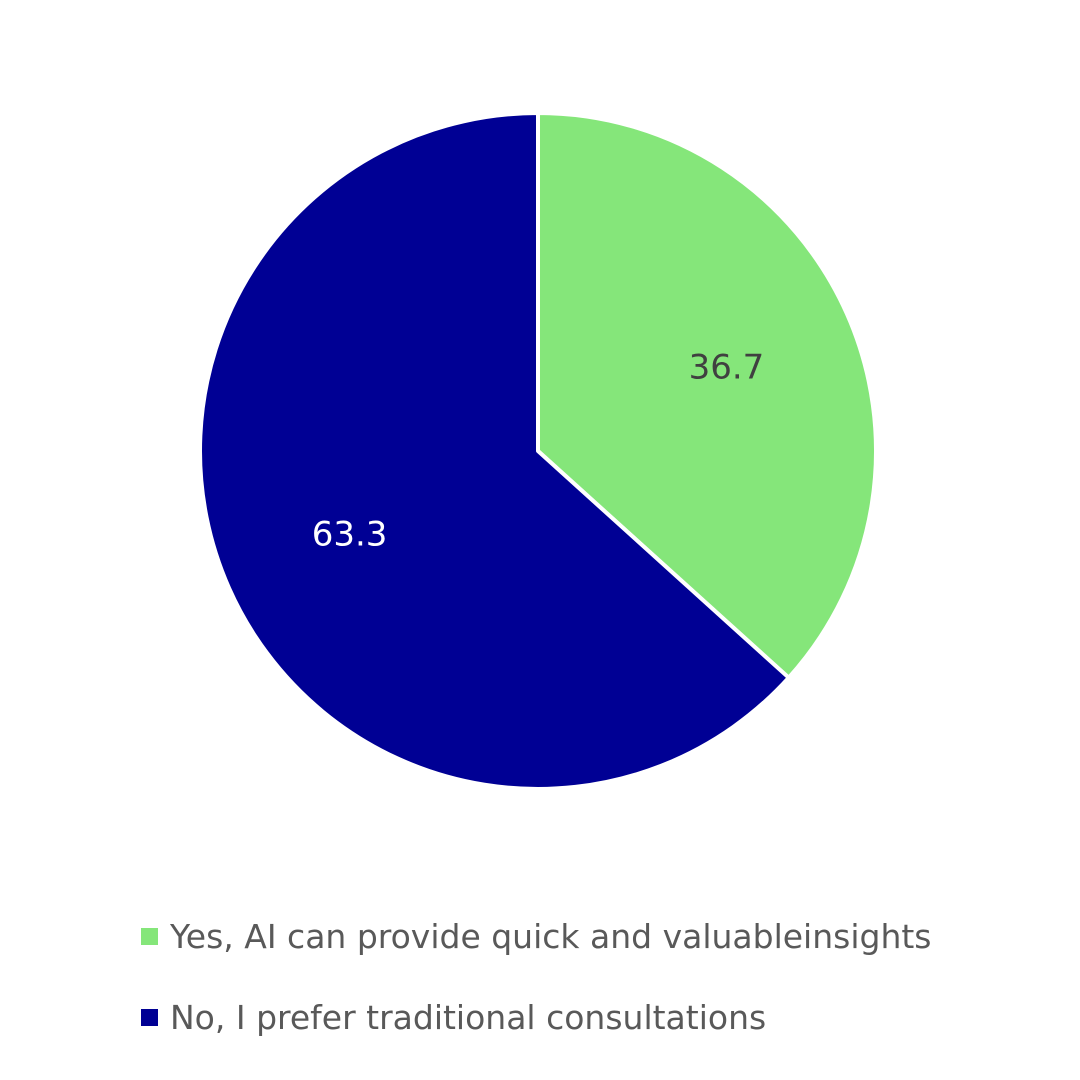 The image size is (1080, 1080). Describe the element at coordinates (468, 1017) in the screenshot. I see `legend-label-no: No, I prefer traditional consultations` at that location.